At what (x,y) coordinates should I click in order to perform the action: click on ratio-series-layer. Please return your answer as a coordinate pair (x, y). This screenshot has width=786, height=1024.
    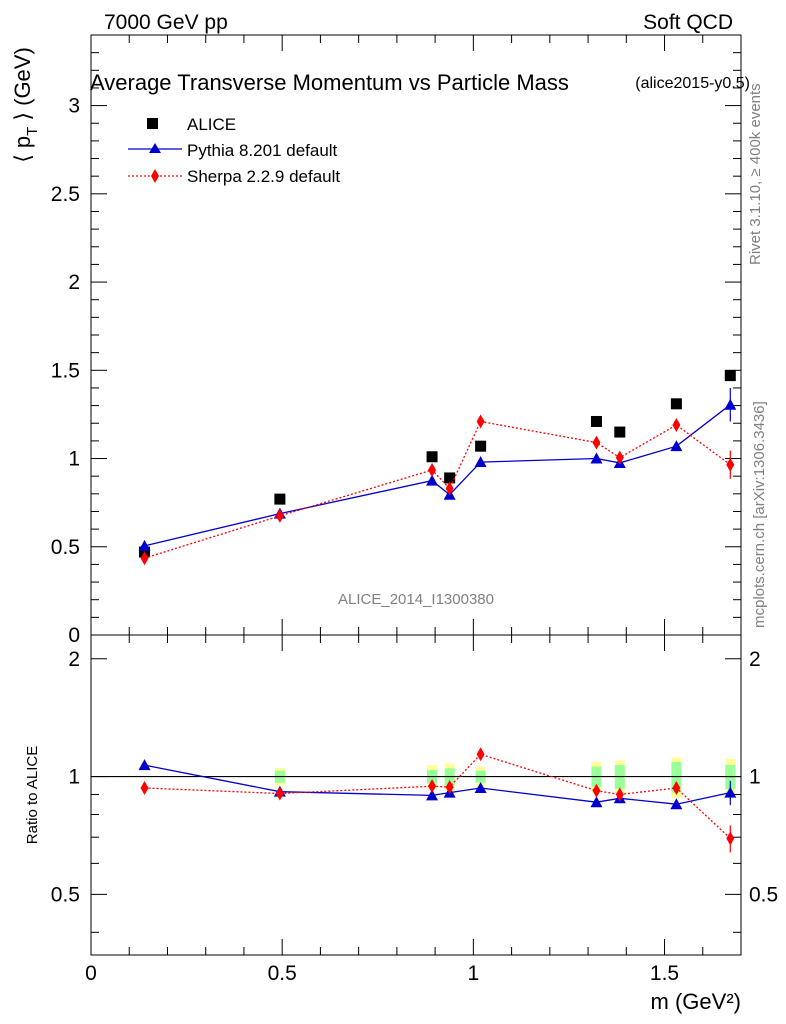
    Looking at the image, I should click on (437, 800).